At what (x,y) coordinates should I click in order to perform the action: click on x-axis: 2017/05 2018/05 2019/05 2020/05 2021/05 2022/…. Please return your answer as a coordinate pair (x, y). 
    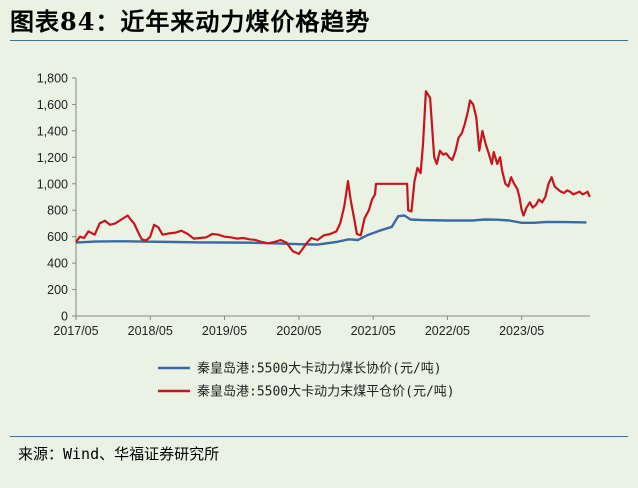
    Looking at the image, I should click on (321, 326).